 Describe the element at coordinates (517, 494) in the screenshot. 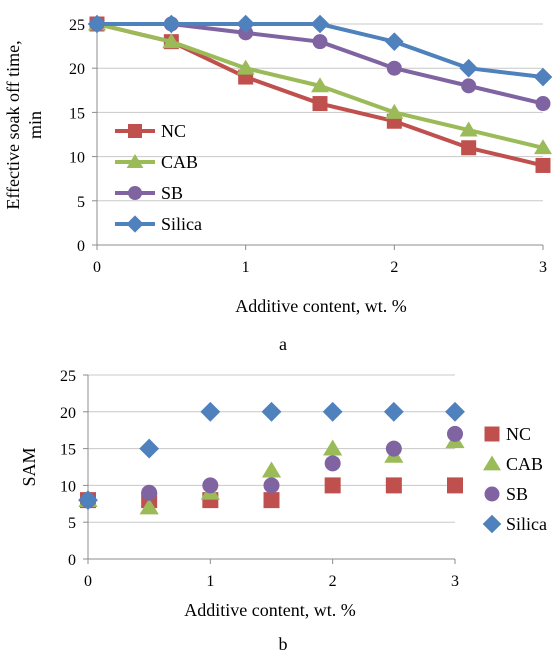

I see `chart-b-legend-label-sb: SB` at that location.